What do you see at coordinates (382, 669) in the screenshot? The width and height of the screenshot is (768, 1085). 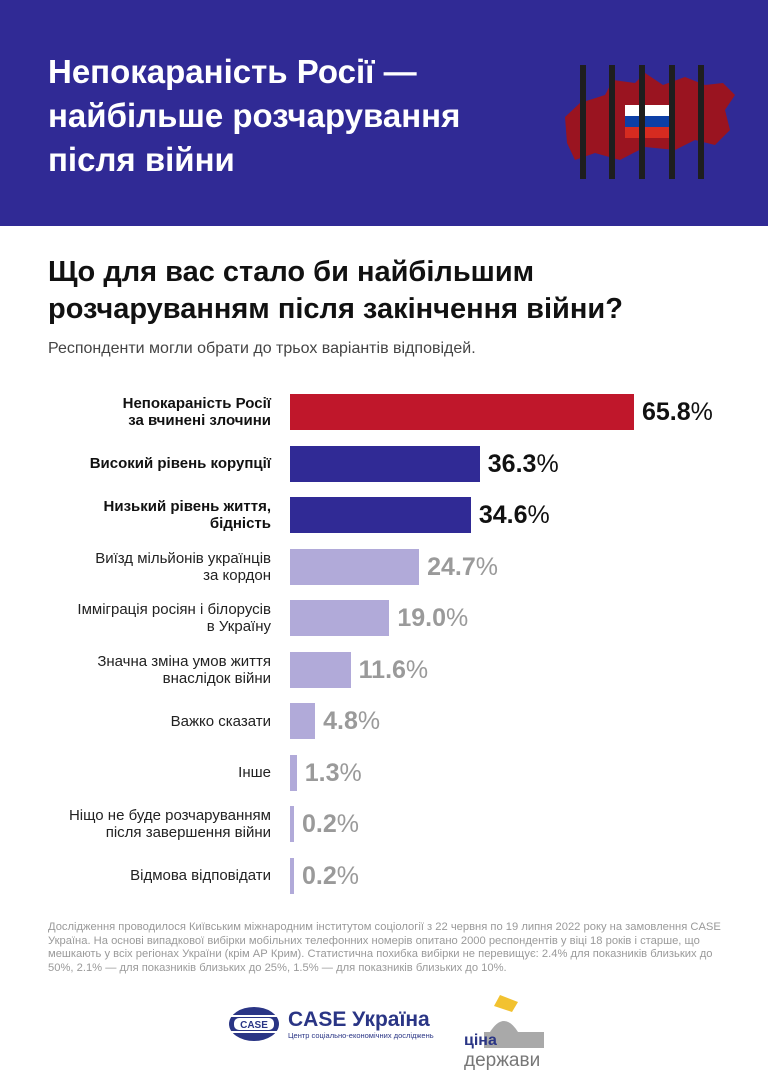 I see `value-number: 11.6` at bounding box center [382, 669].